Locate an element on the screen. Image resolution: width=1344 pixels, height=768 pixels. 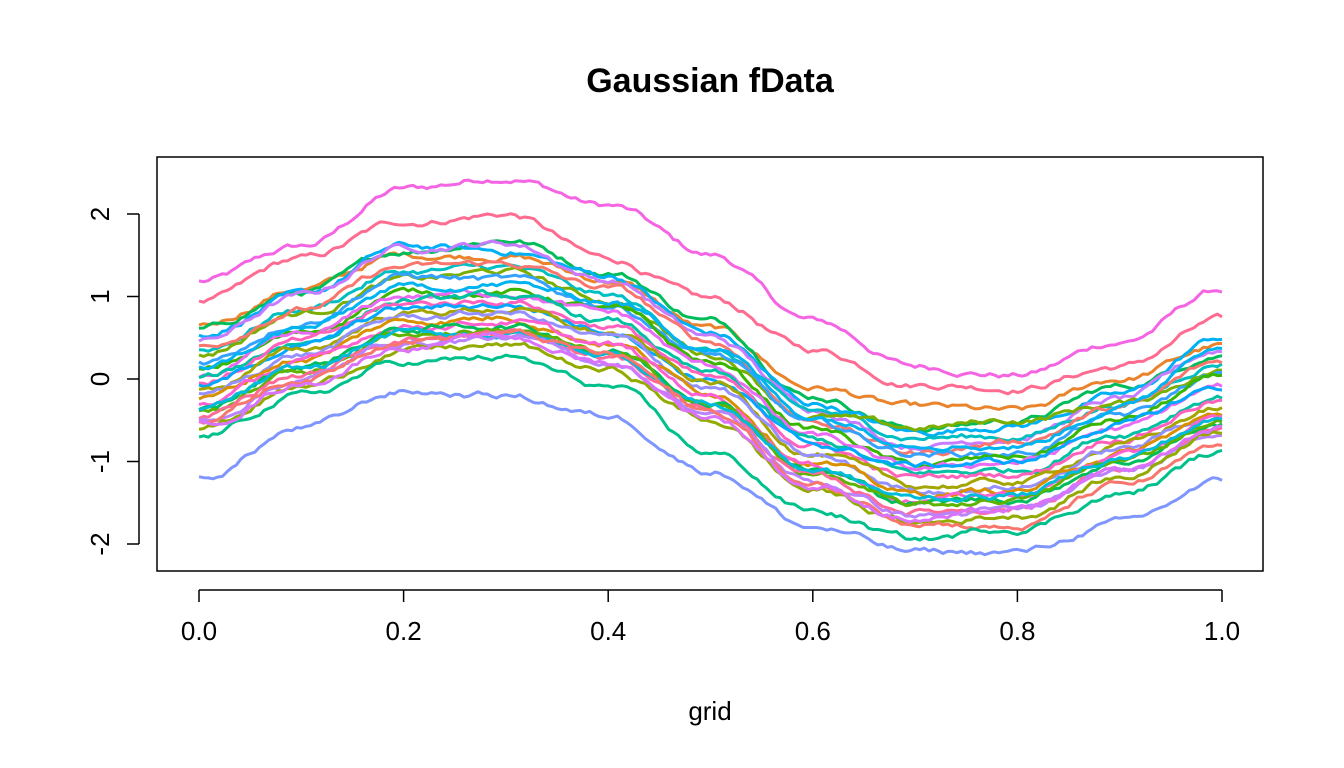
y-tick-label-4: 2 is located at coordinates (100, 214).